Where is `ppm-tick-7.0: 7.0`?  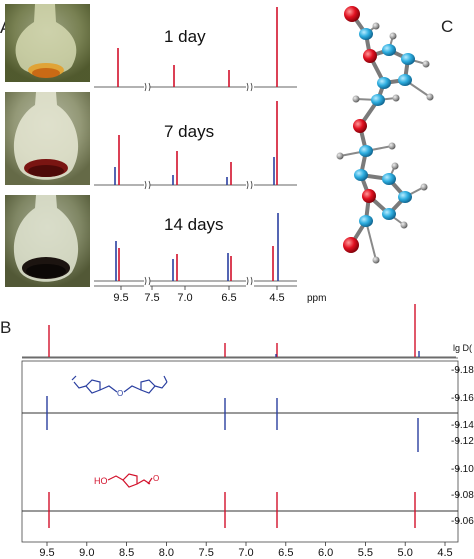
ppm-tick-7.0: 7.0 is located at coordinates (184, 298).